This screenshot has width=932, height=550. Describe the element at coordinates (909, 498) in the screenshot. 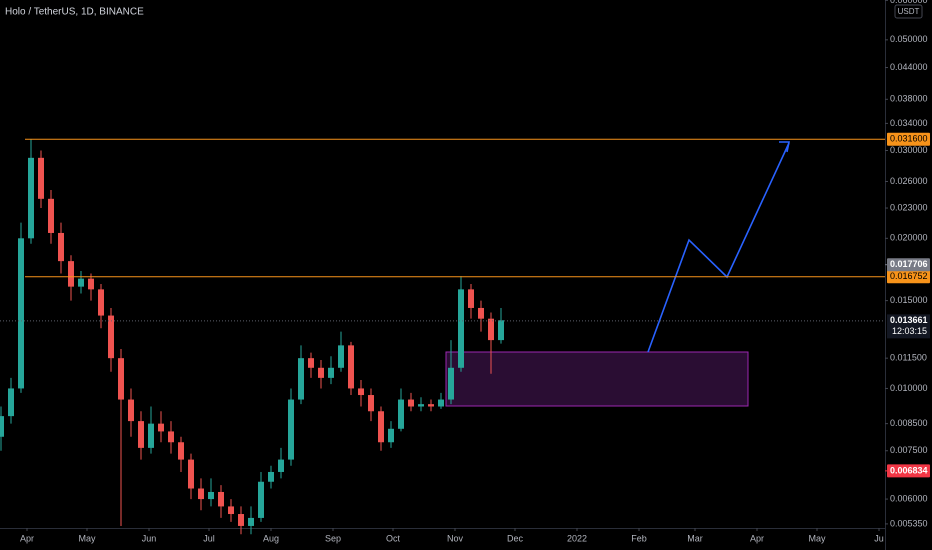

I see `y-tick-label: 0.006000` at that location.